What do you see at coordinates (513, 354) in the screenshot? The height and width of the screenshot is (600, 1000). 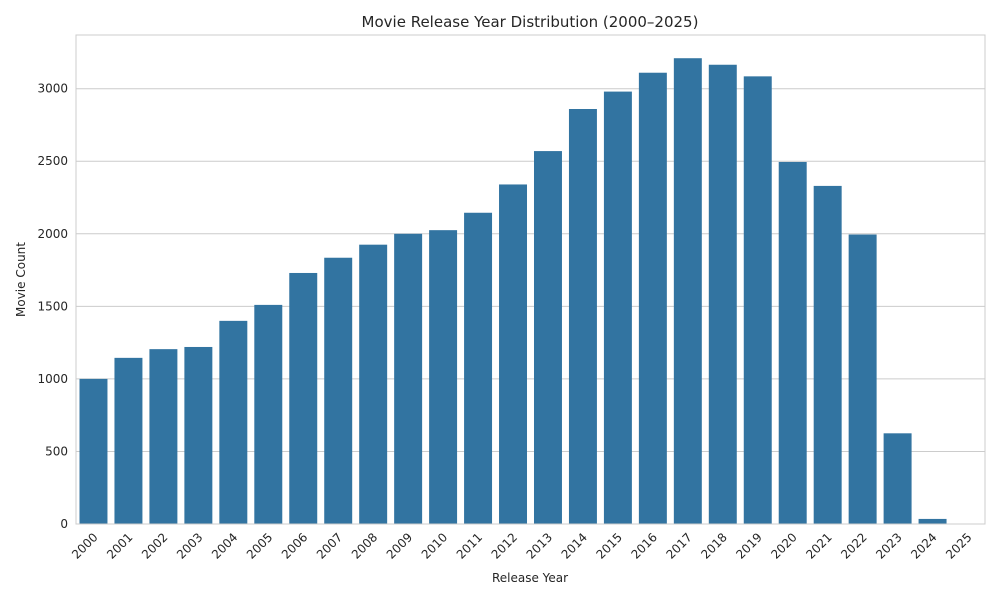 I see `bar-2012` at bounding box center [513, 354].